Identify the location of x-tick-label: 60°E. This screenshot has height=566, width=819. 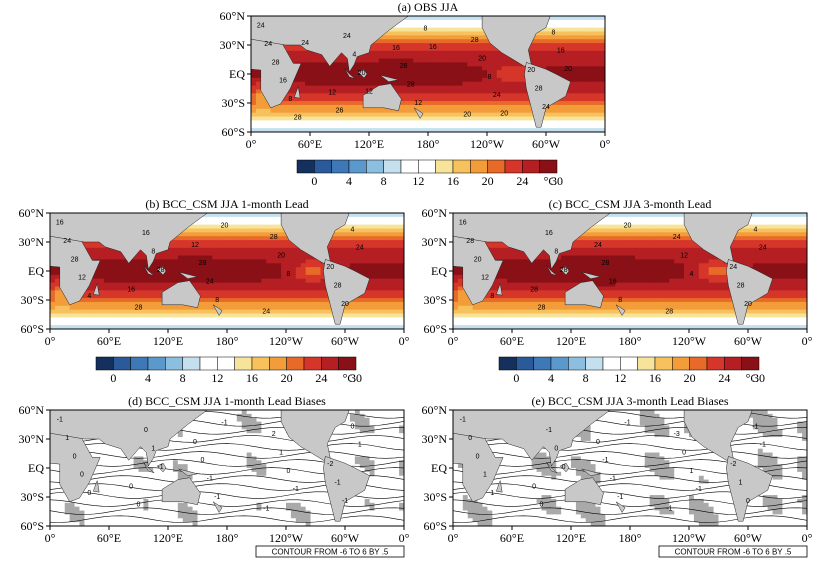
(310, 144).